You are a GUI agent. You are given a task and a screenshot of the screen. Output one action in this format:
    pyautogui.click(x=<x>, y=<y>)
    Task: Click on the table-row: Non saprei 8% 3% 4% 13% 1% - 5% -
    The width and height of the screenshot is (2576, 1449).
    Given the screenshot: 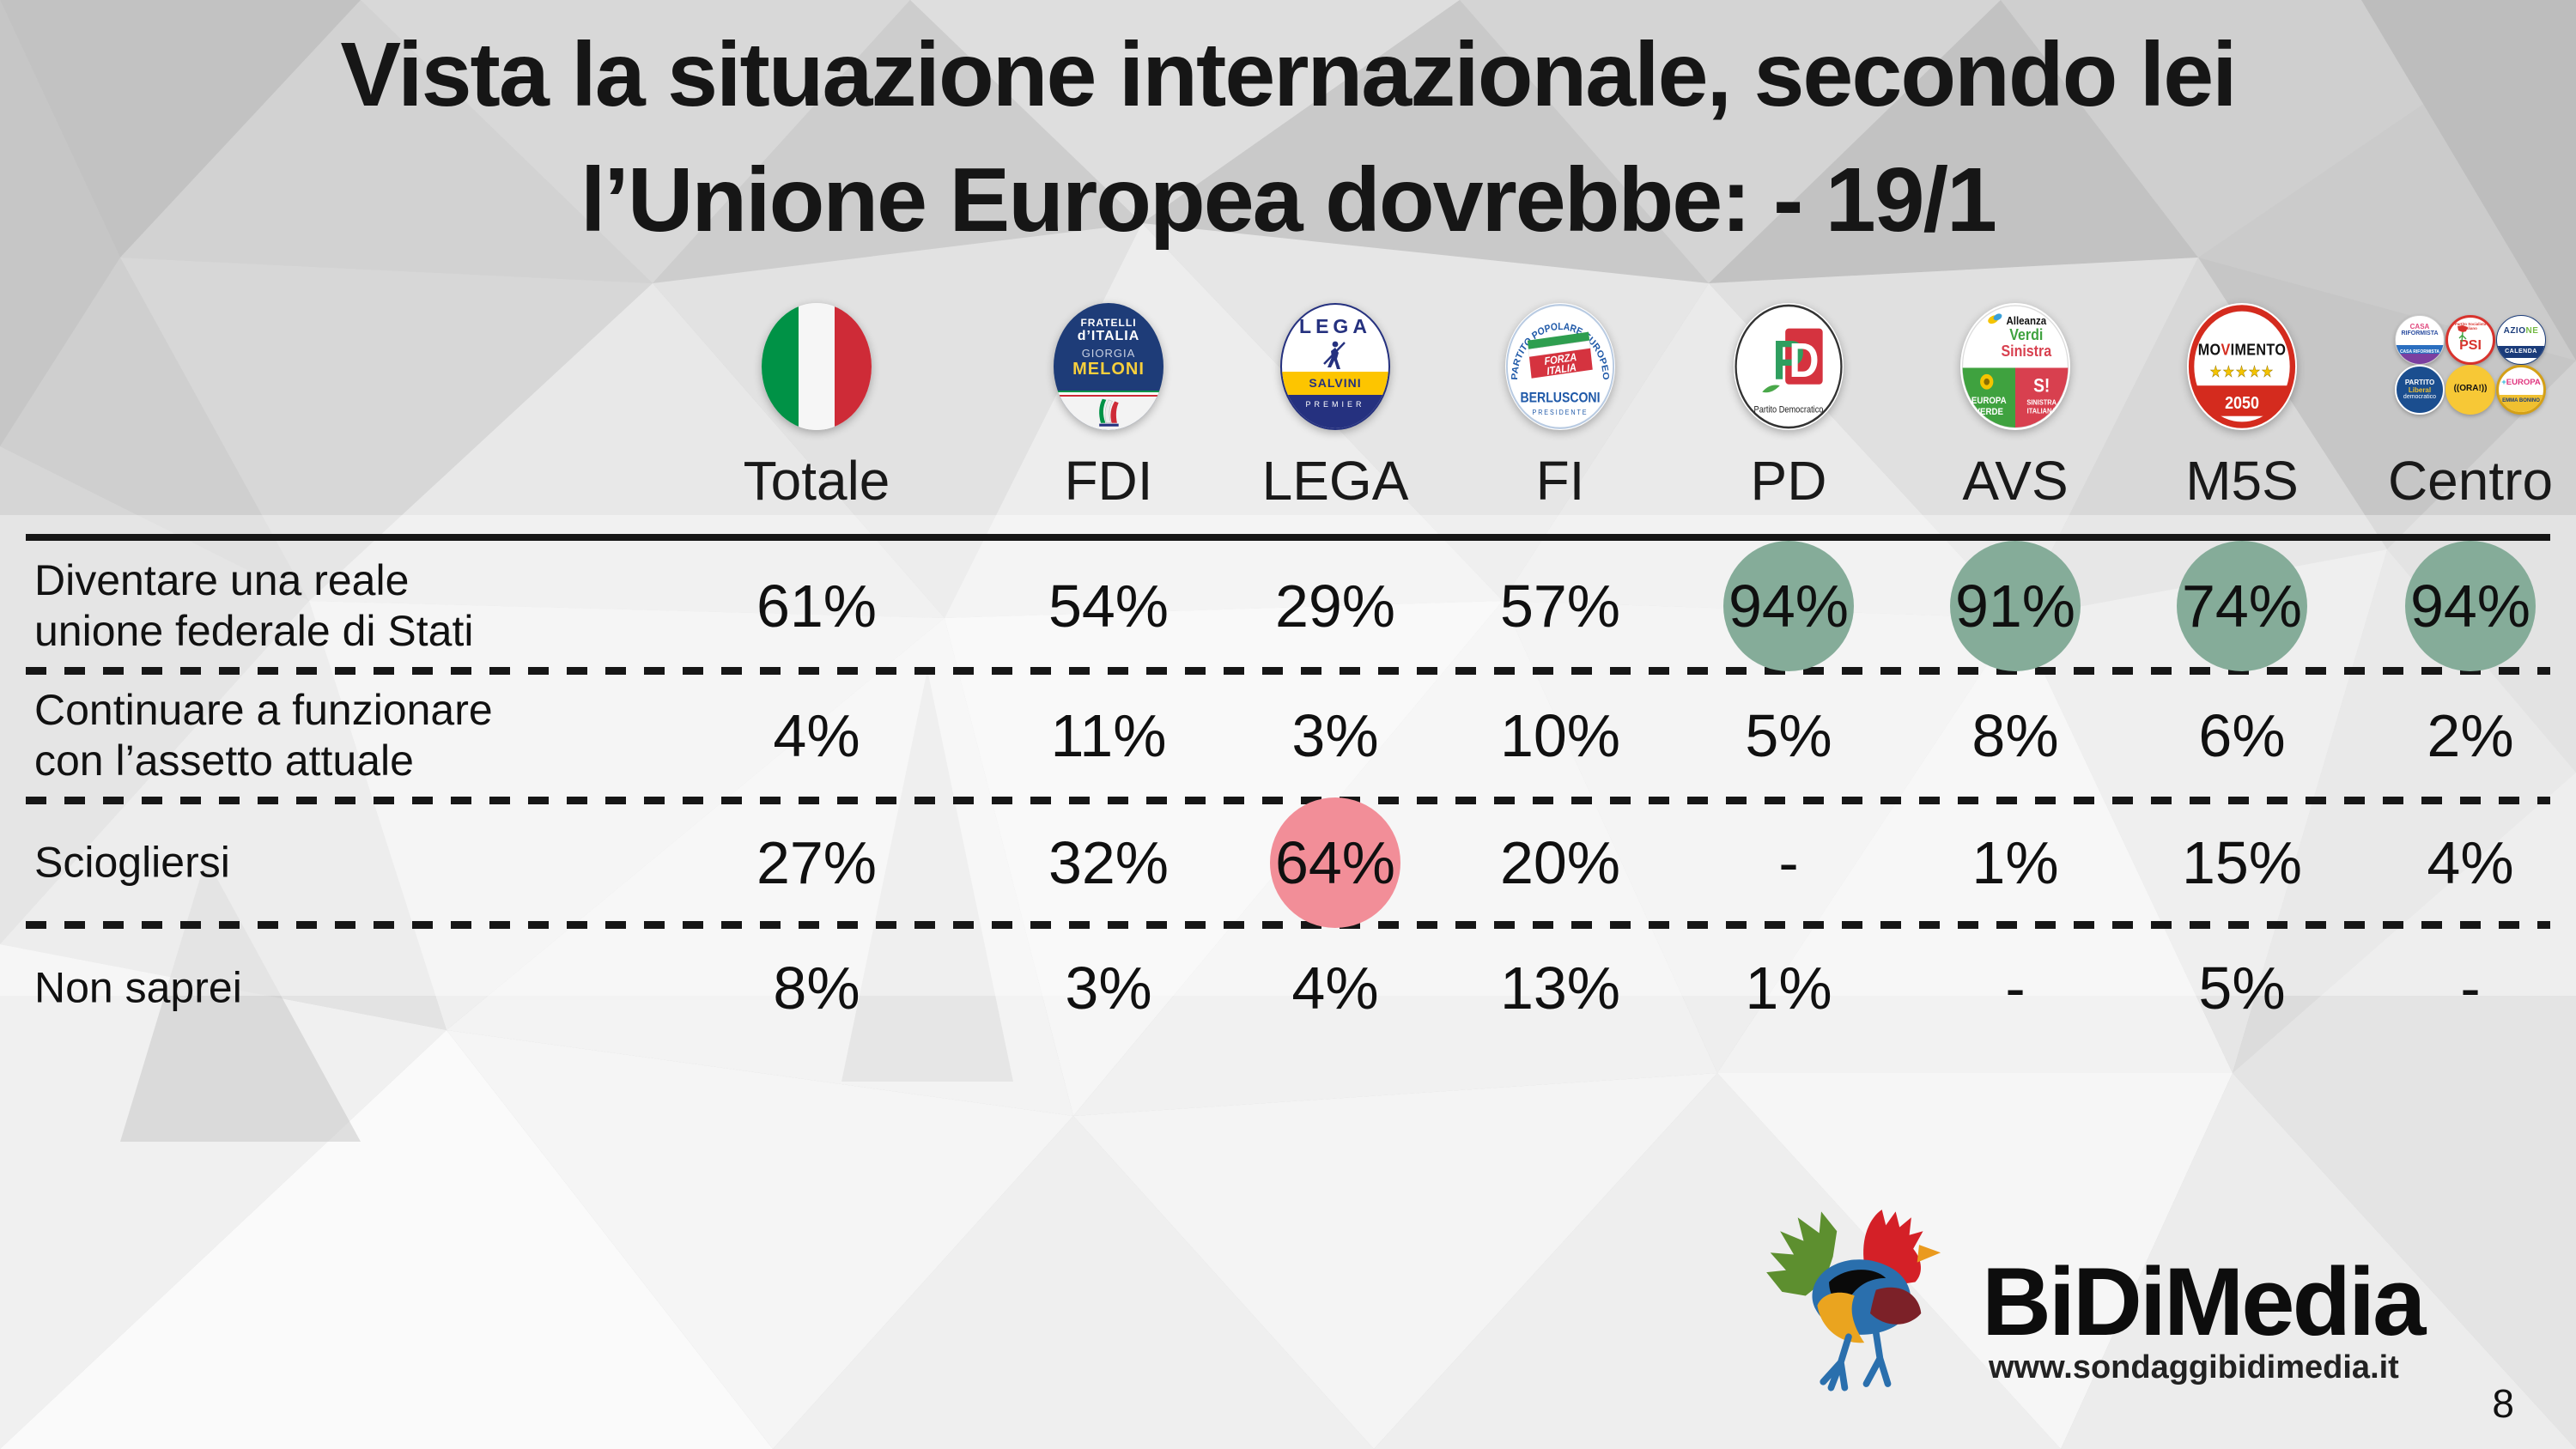 What is the action you would take?
    pyautogui.click(x=1288, y=988)
    